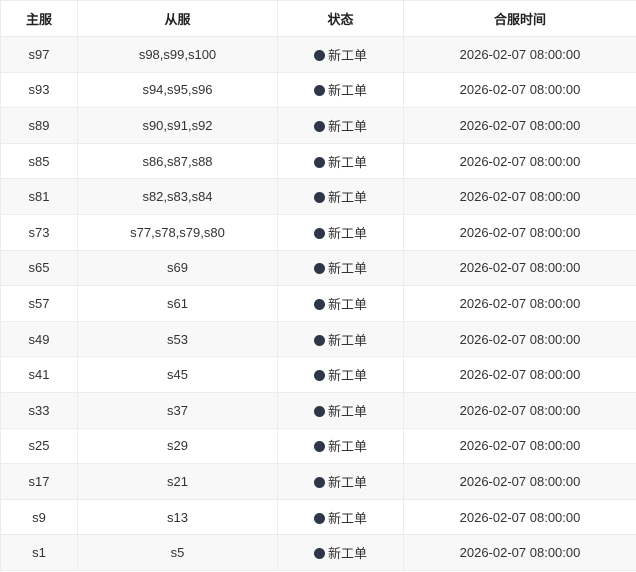 The image size is (636, 572). I want to click on table-row: s57 s61 新工单 2026-02-07 08:00:00, so click(318, 303).